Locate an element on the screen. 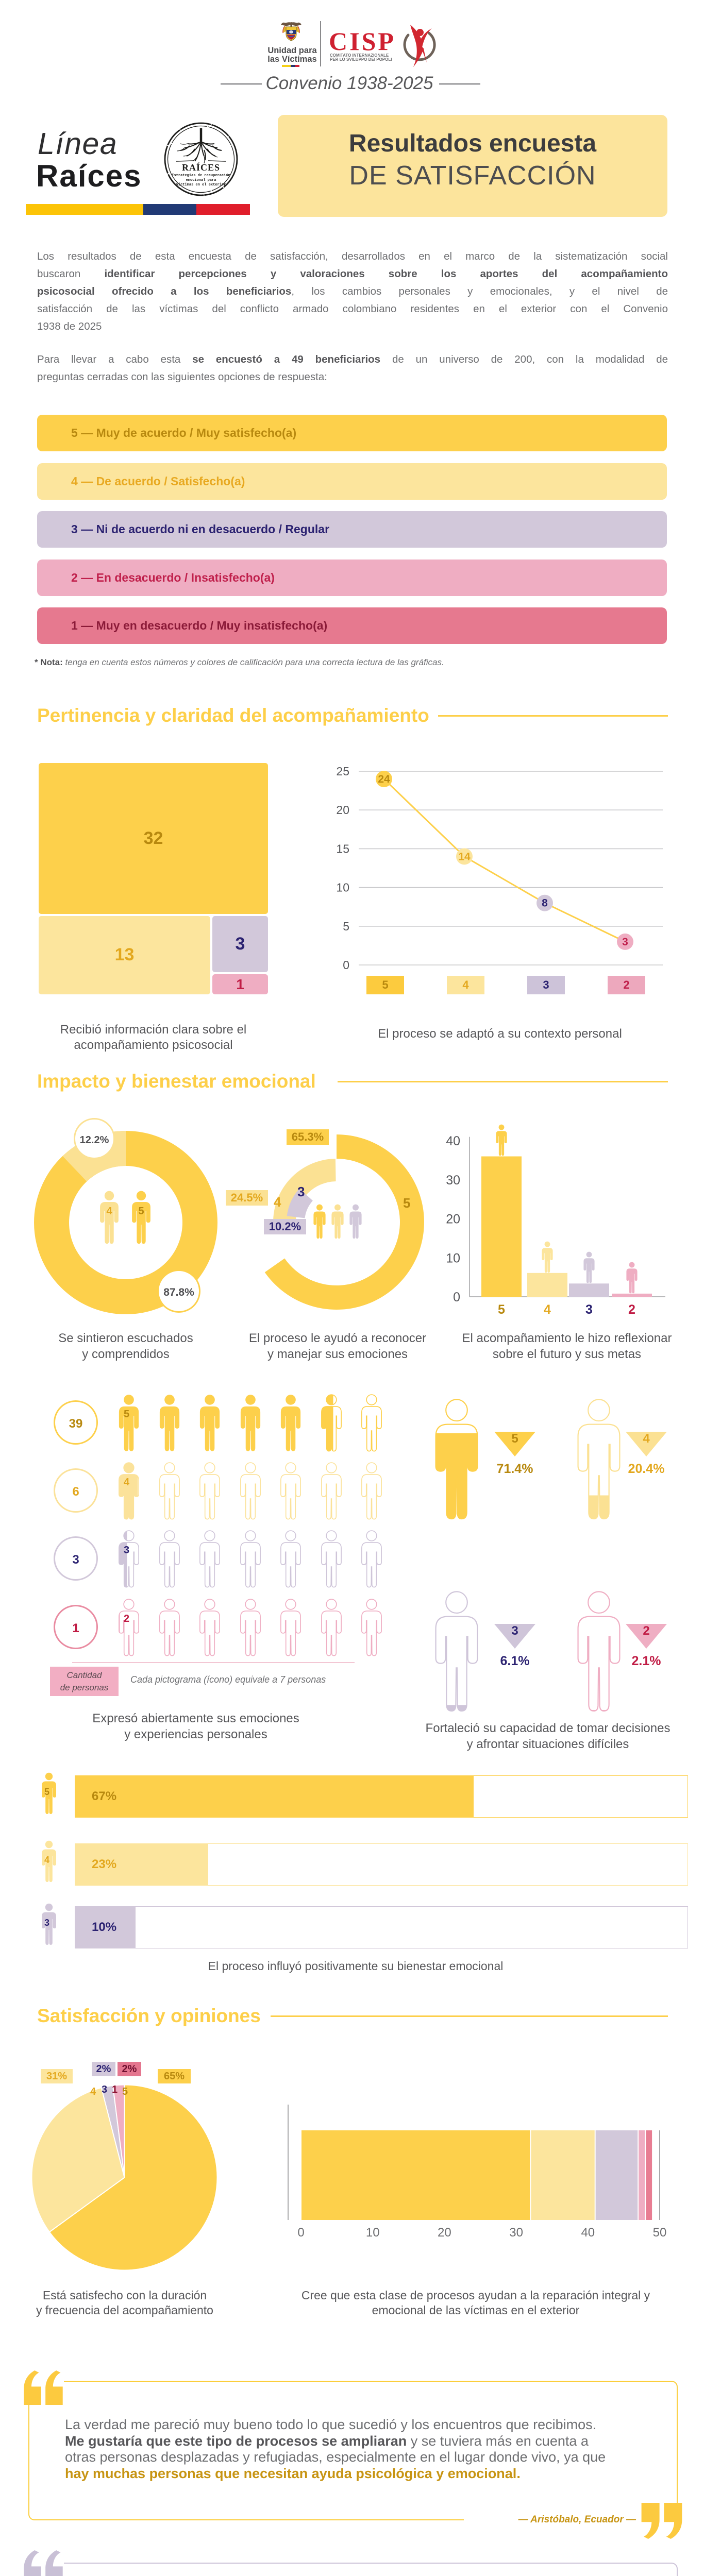 Image resolution: width=704 pixels, height=2576 pixels. svg-text: Estrategias de recuperación is located at coordinates (201, 176).